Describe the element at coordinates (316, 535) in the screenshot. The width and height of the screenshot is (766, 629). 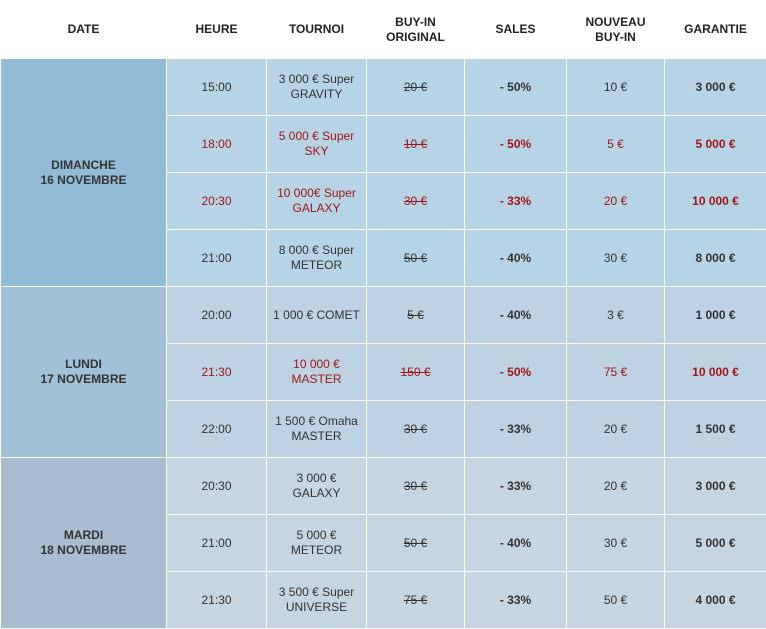
I see `tournoi-line: 5 000 €` at that location.